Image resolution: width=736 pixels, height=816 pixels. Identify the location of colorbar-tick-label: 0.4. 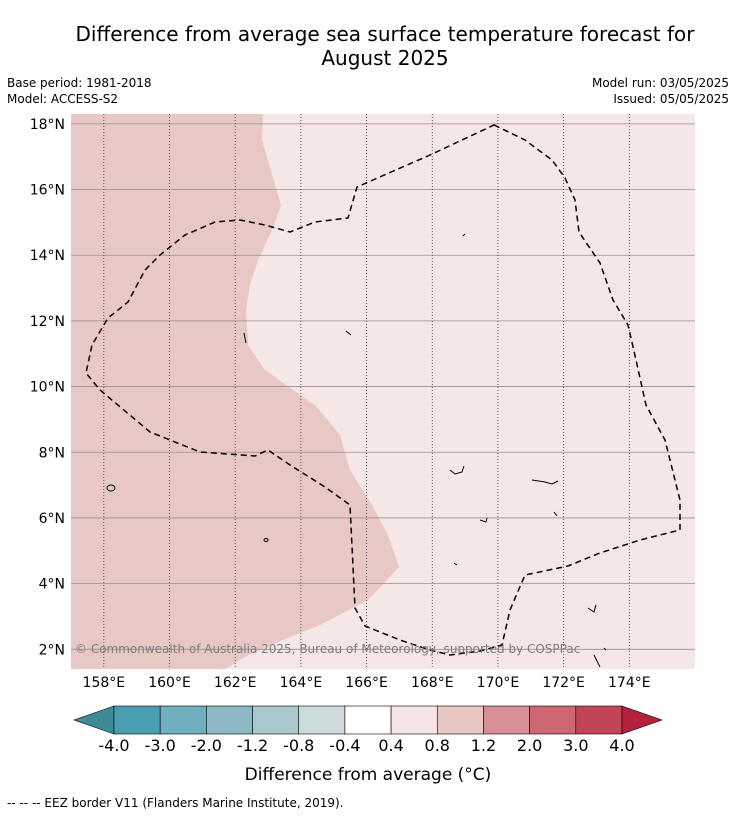
(390, 745).